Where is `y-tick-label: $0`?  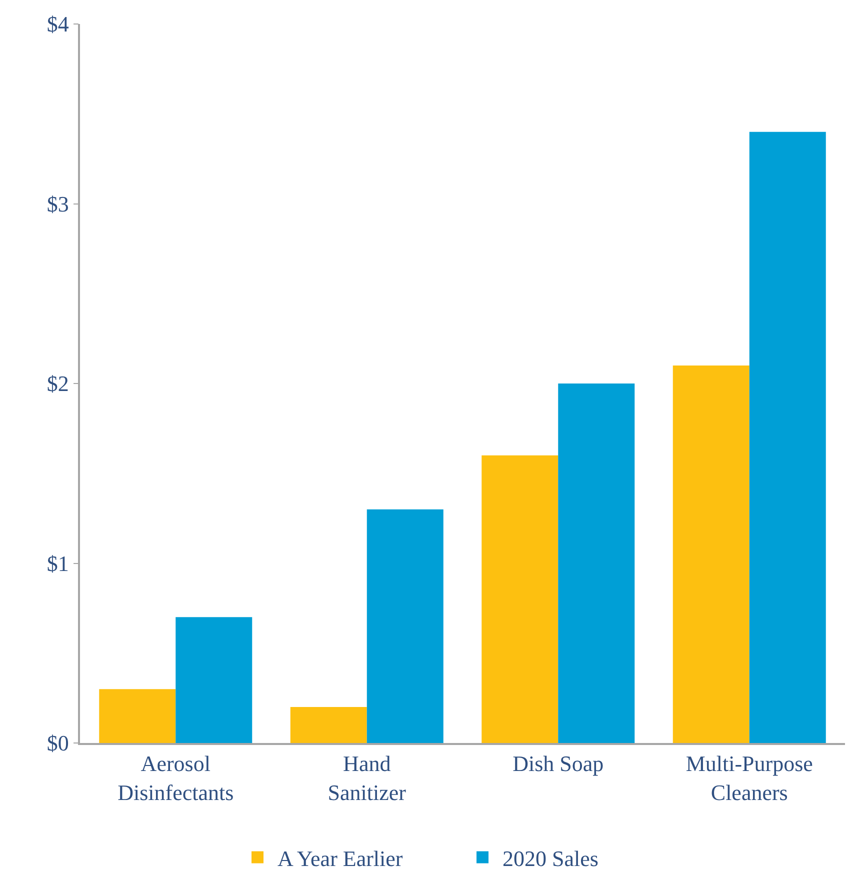
y-tick-label: $0 is located at coordinates (57, 743).